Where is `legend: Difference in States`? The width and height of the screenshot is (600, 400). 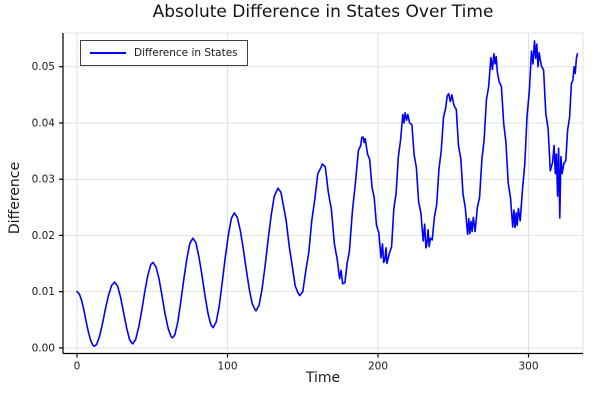
legend: Difference in States is located at coordinates (164, 53).